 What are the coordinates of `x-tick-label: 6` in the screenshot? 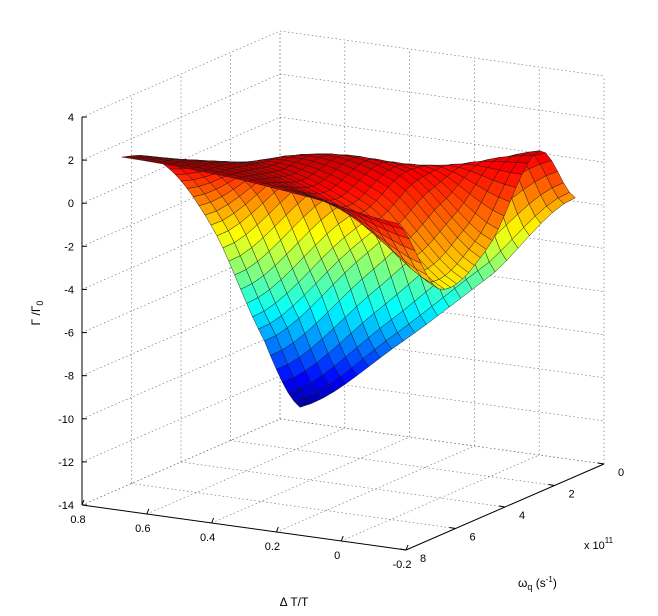 It's located at (473, 538).